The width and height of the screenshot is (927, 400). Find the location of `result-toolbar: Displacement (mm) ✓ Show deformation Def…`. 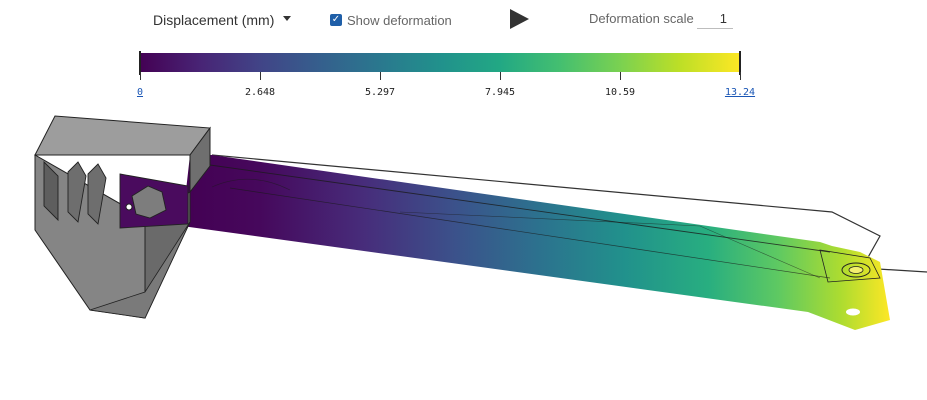

result-toolbar: Displacement (mm) ✓ Show deformation Def… is located at coordinates (463, 20).